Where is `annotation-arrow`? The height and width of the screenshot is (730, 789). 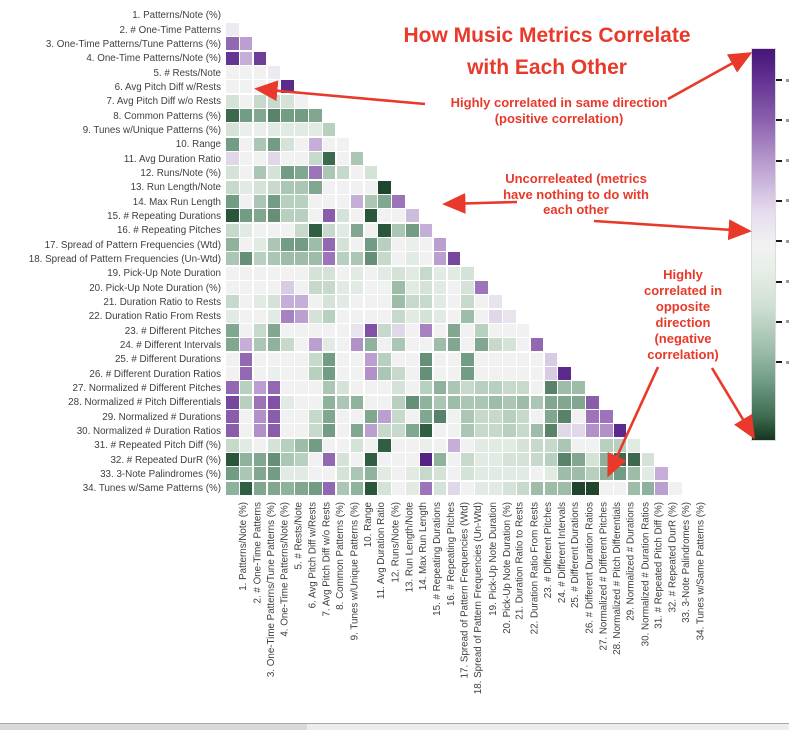 annotation-arrow is located at coordinates (733, 403).